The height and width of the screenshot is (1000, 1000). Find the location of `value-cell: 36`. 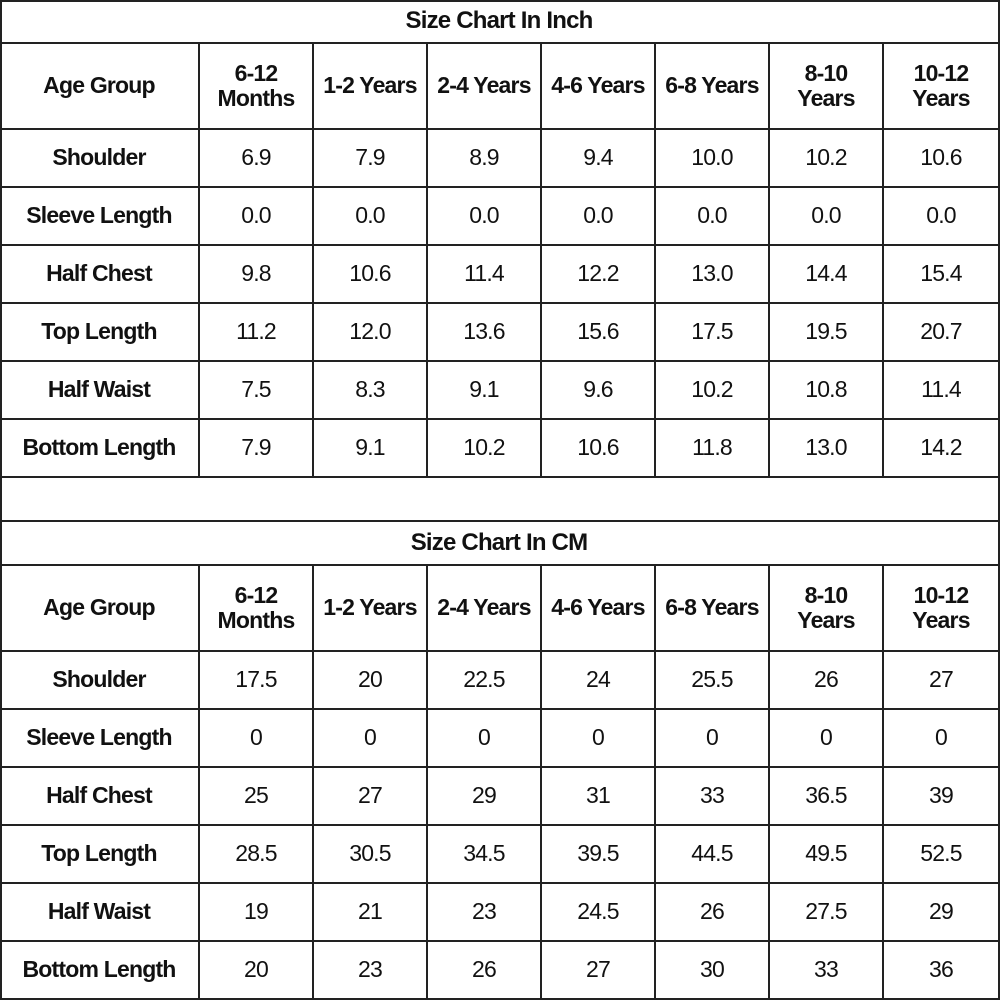

value-cell: 36 is located at coordinates (942, 971).